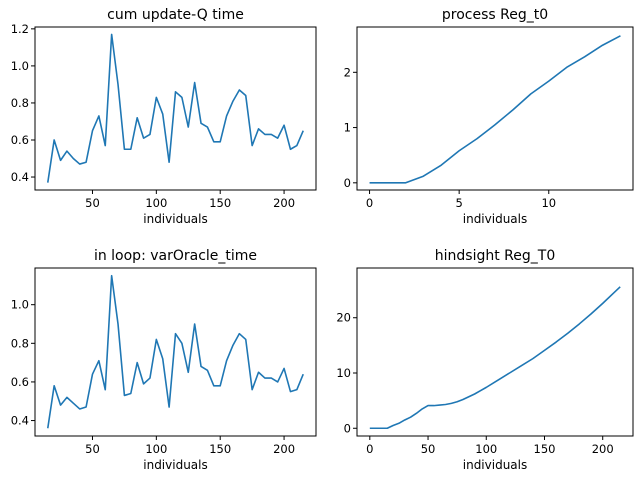 Image resolution: width=640 pixels, height=480 pixels. What do you see at coordinates (343, 318) in the screenshot?
I see `y-tick-label: 20` at bounding box center [343, 318].